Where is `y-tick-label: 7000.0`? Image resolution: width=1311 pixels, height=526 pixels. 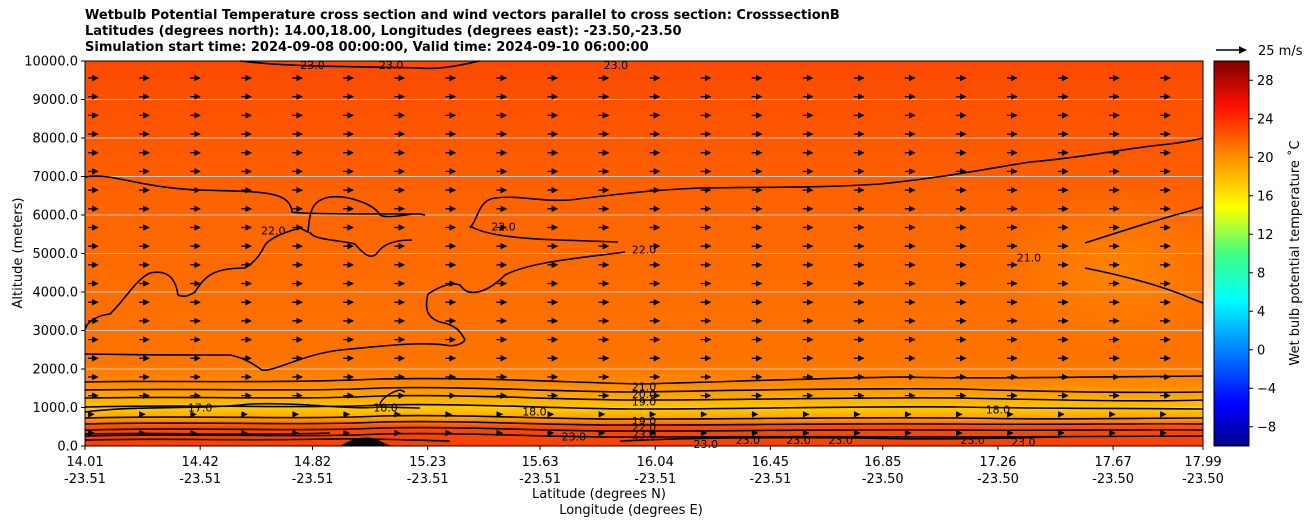
y-tick-label: 7000.0 is located at coordinates (56, 177).